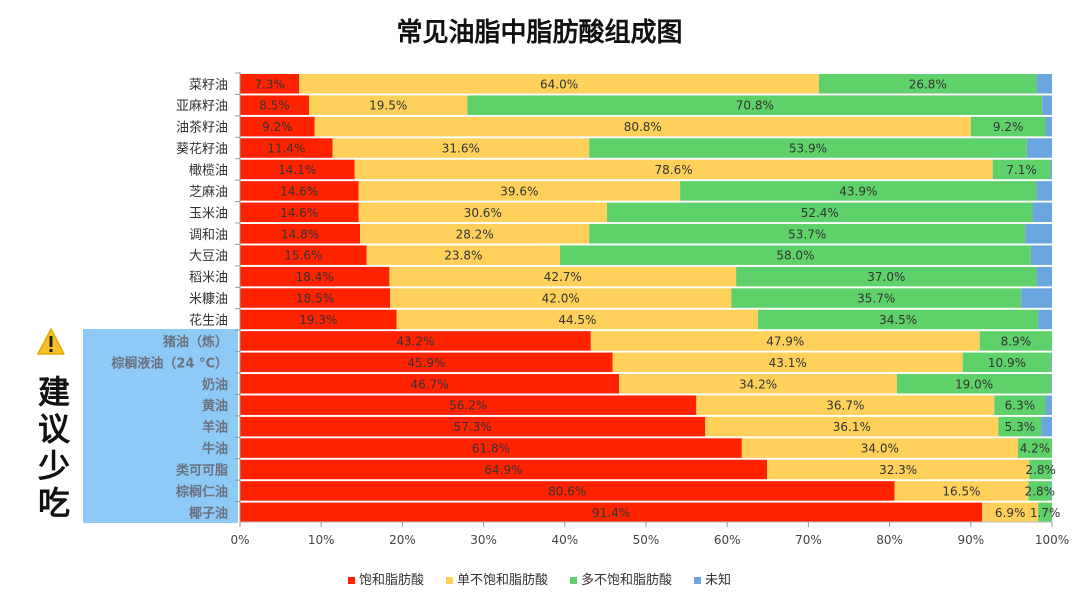 This screenshot has height=598, width=1079. What do you see at coordinates (160, 426) in the screenshot?
I see `highlight-box` at bounding box center [160, 426].